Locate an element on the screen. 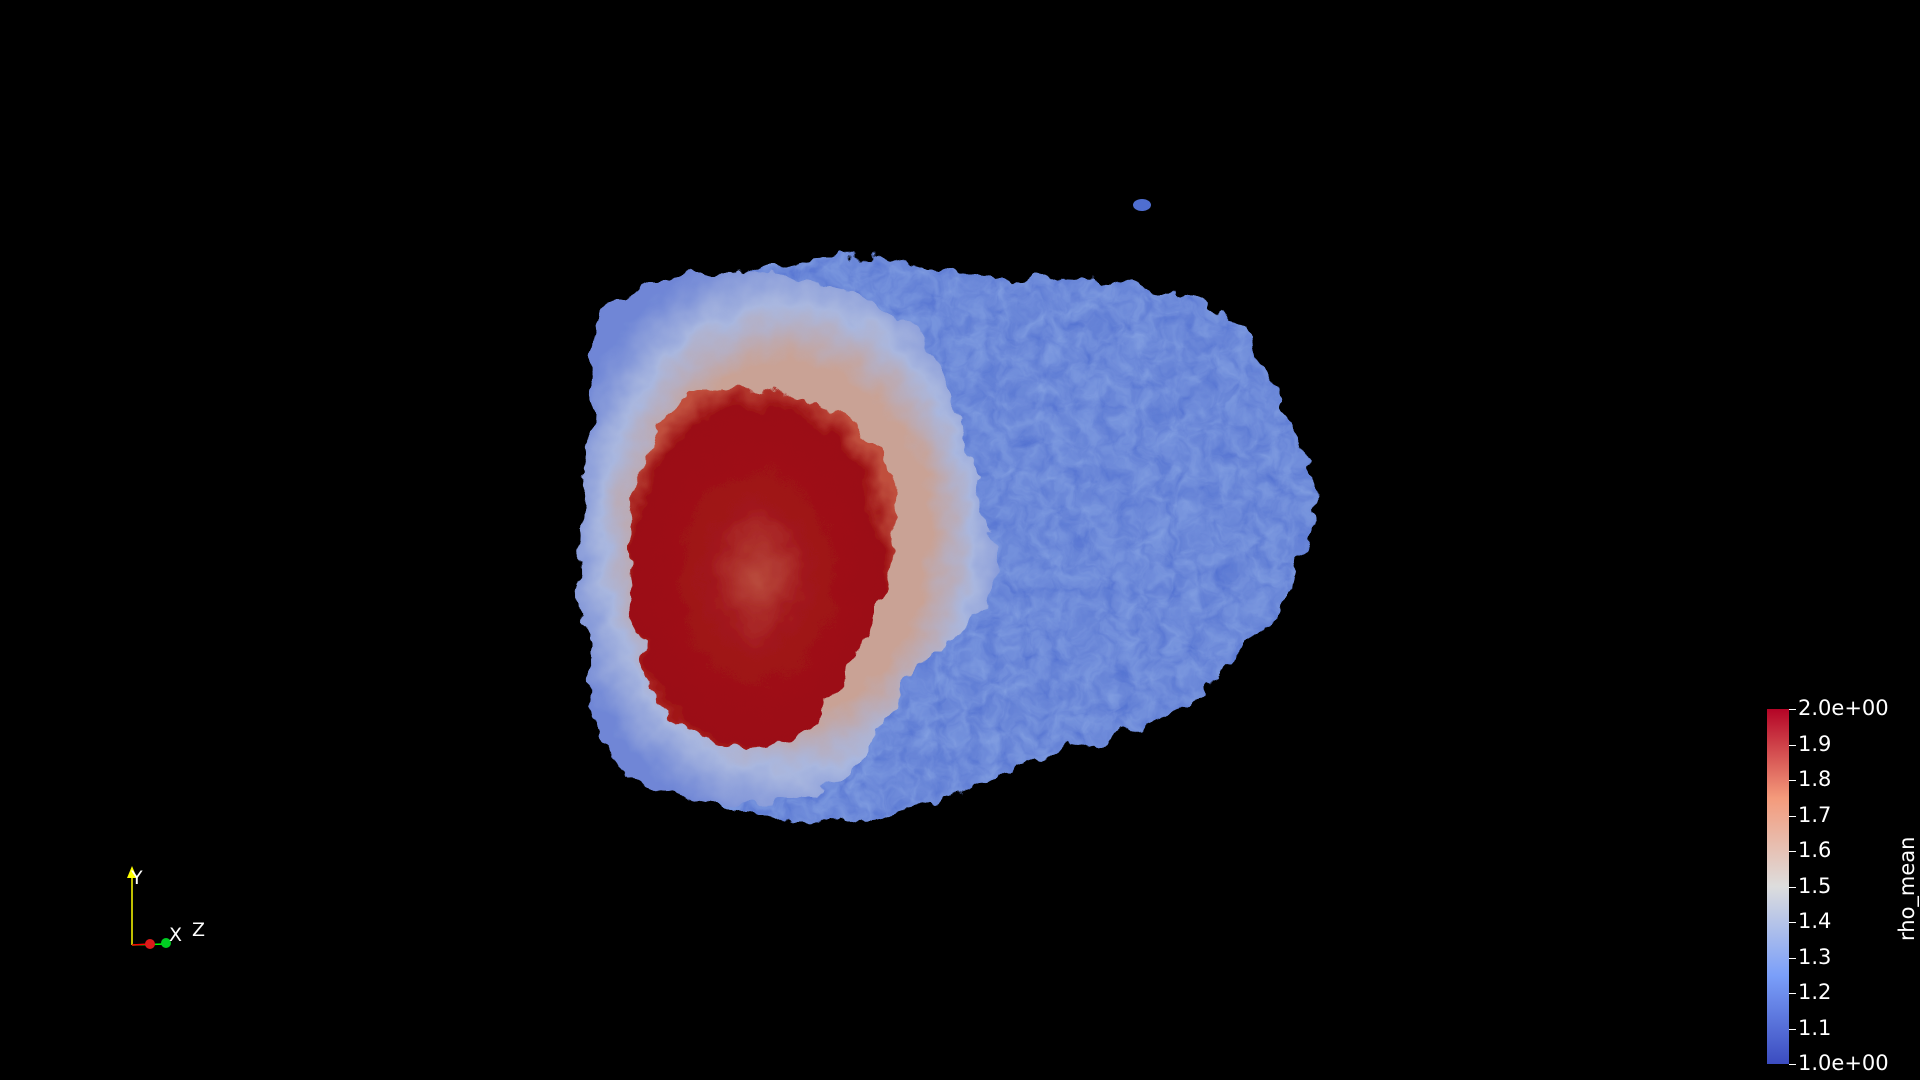  colorbar-tick-label: 1.0e+00 is located at coordinates (1843, 1063).